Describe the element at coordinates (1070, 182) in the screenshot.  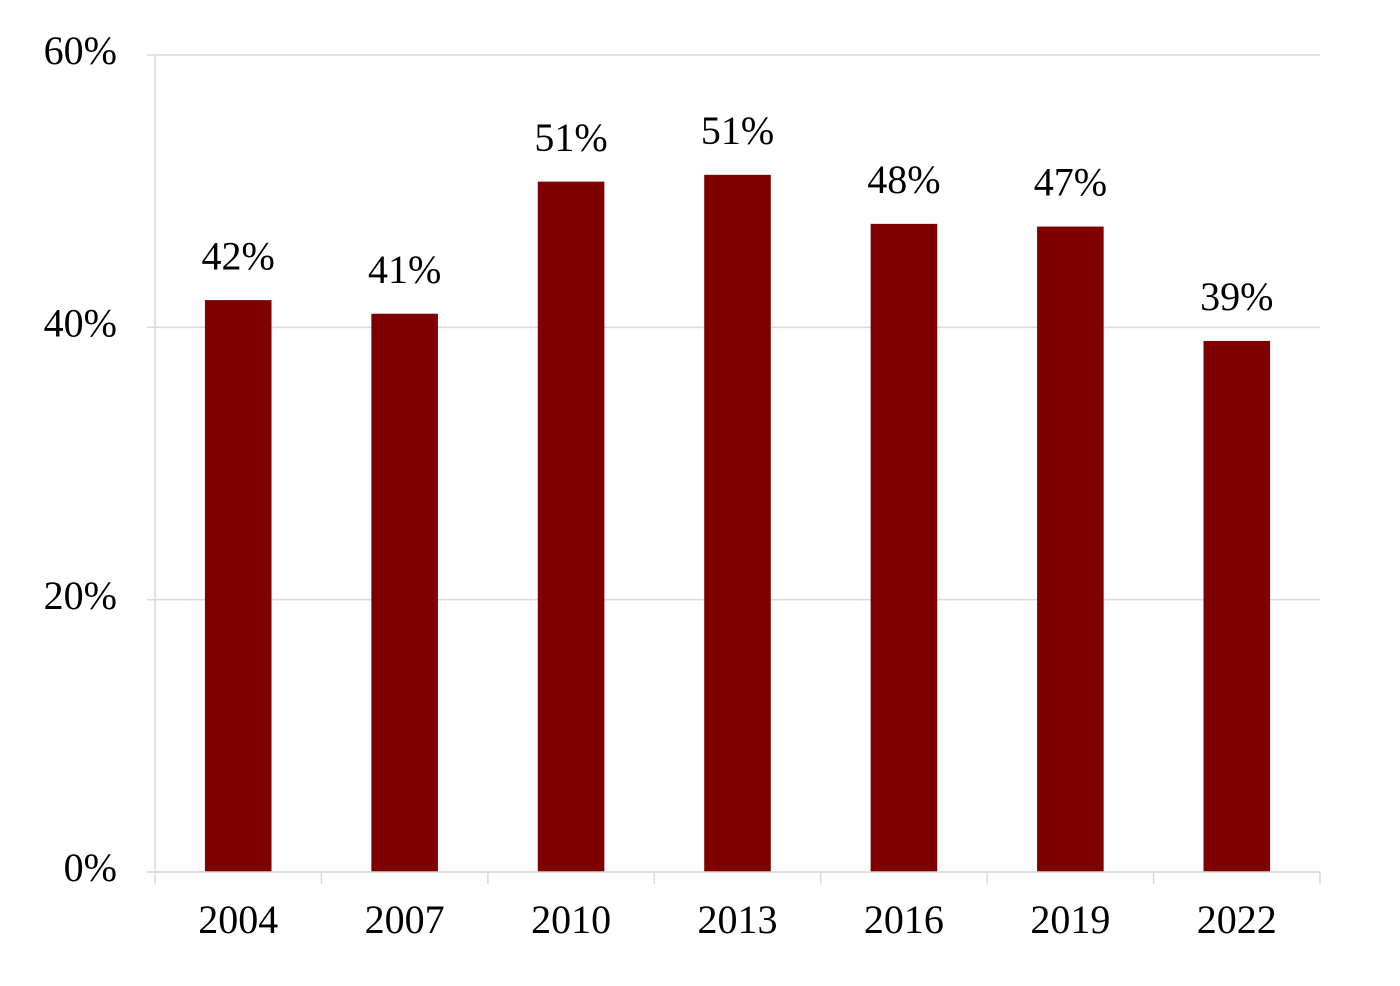
I see `data-label: 47%` at that location.